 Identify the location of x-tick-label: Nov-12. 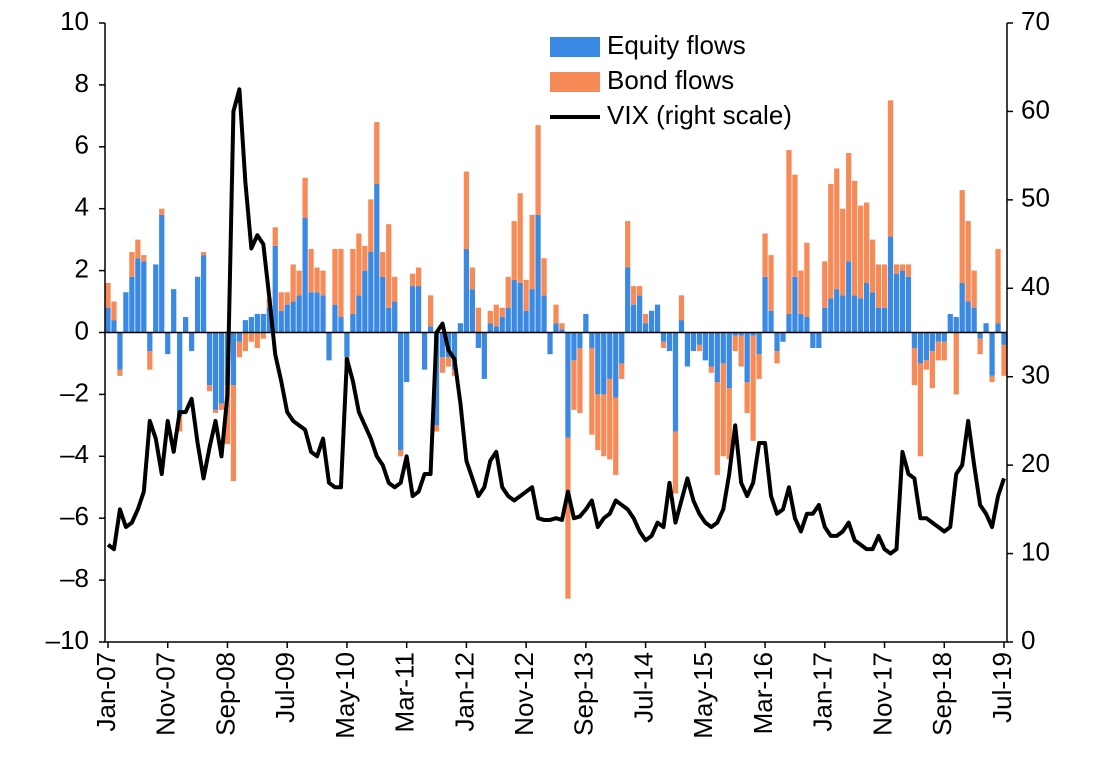
(524, 694).